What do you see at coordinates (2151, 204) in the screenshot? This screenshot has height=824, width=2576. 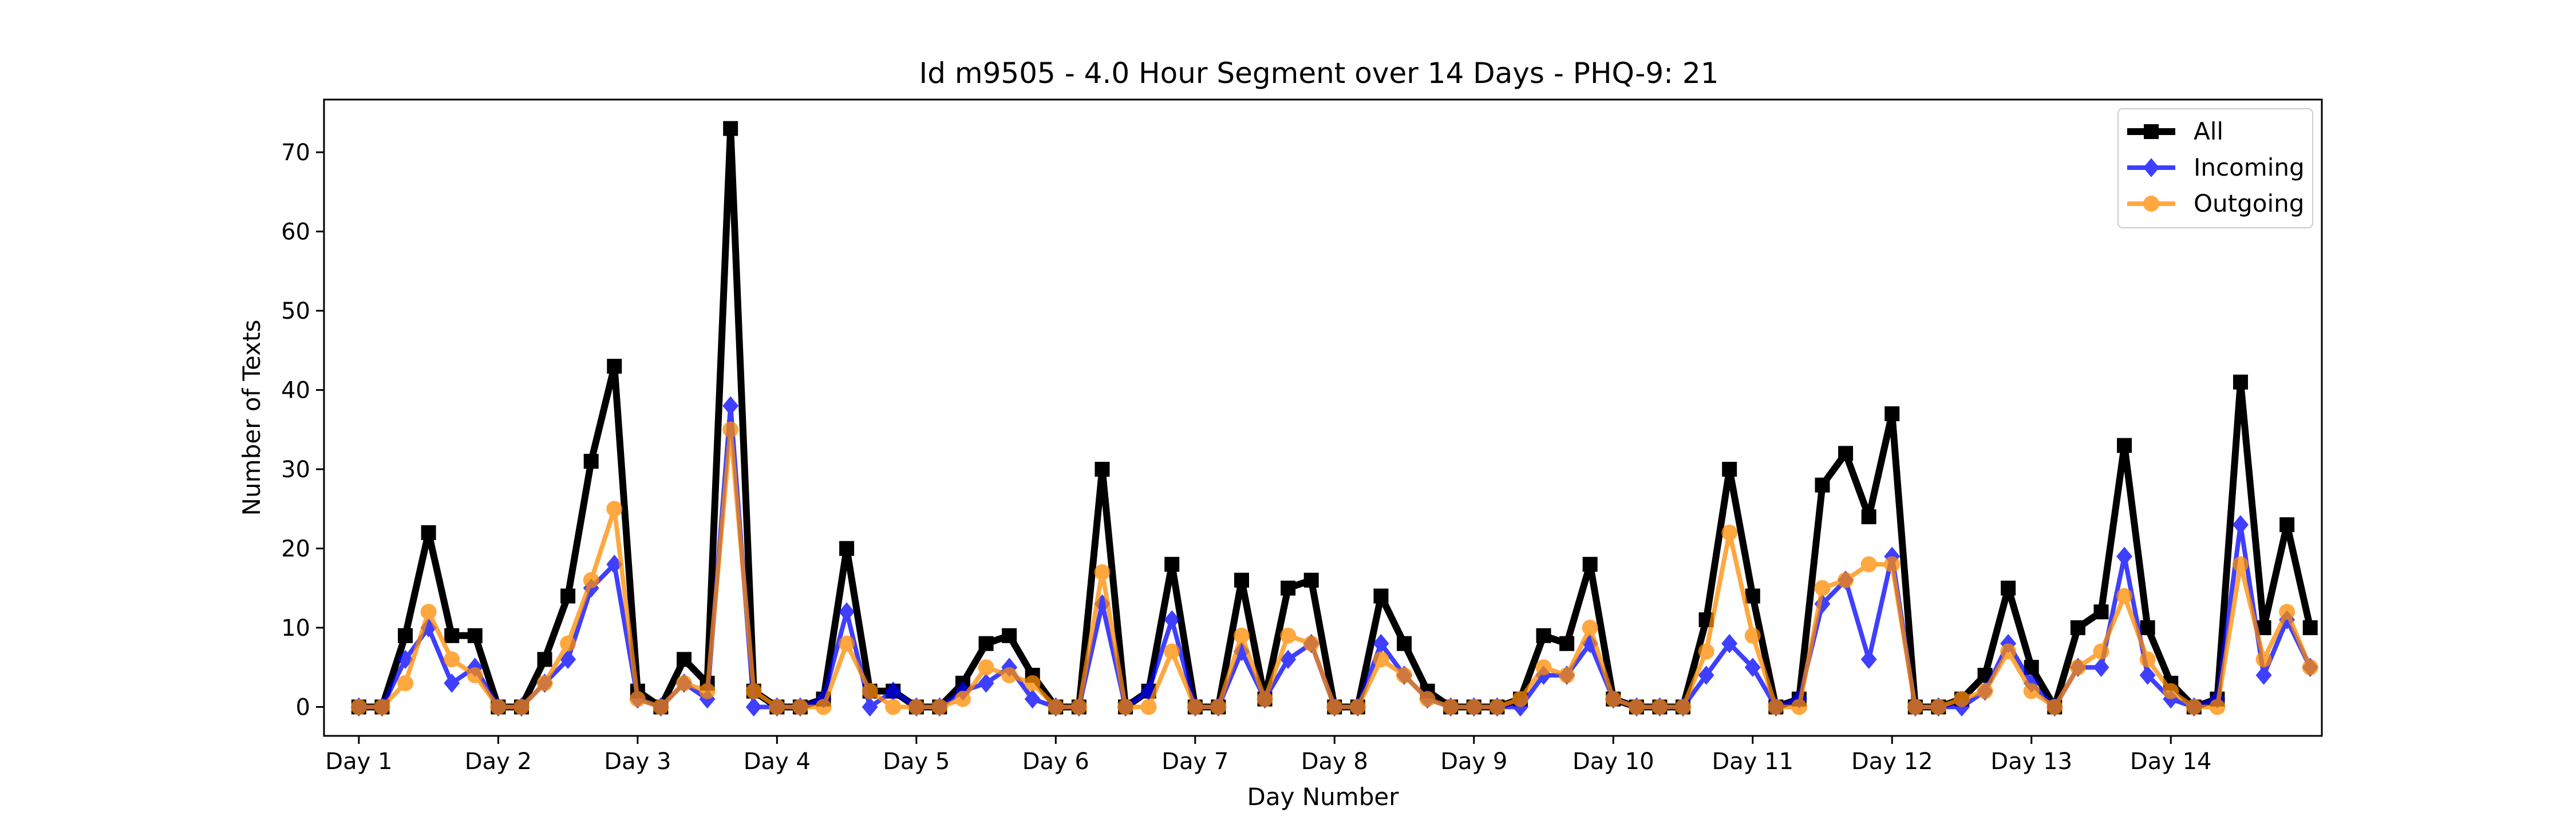 I see `legend-swatch-outgoing` at bounding box center [2151, 204].